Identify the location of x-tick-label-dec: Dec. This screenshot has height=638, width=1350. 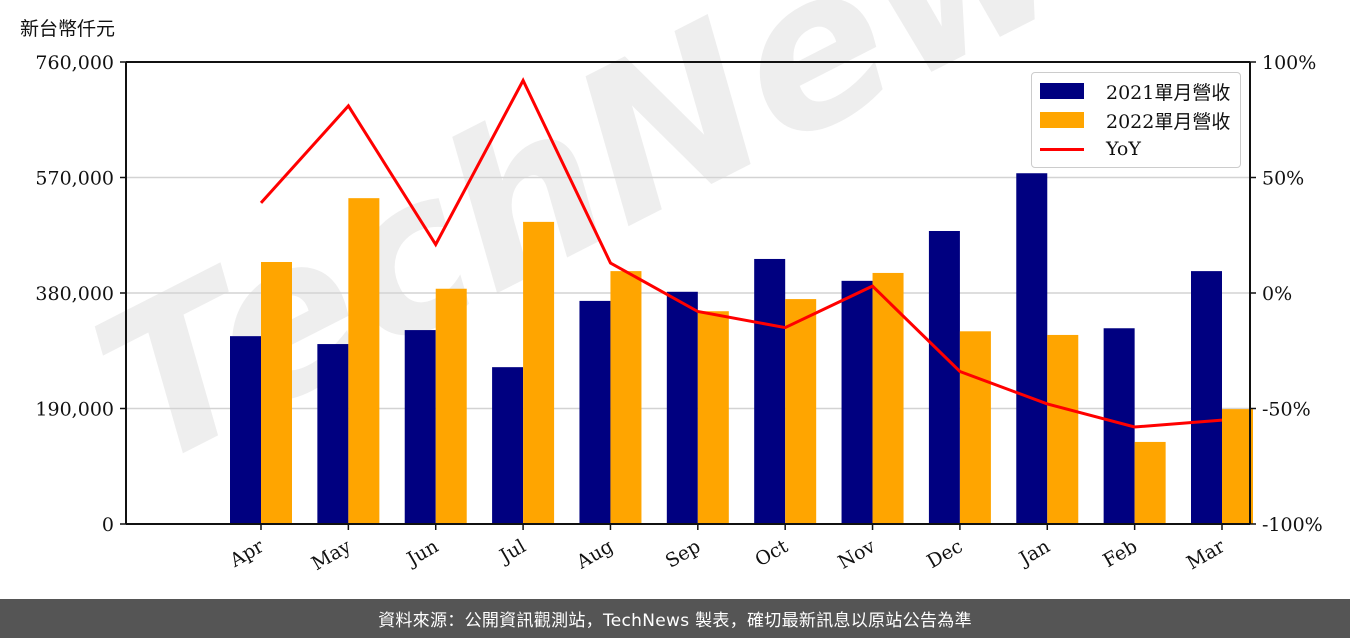
(944, 554).